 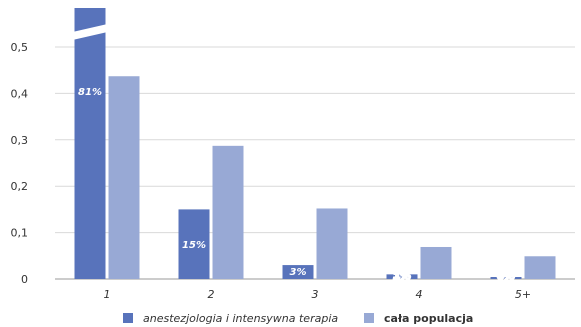 I want to click on data-label-series-1-5+: 0%, so click(x=506, y=276).